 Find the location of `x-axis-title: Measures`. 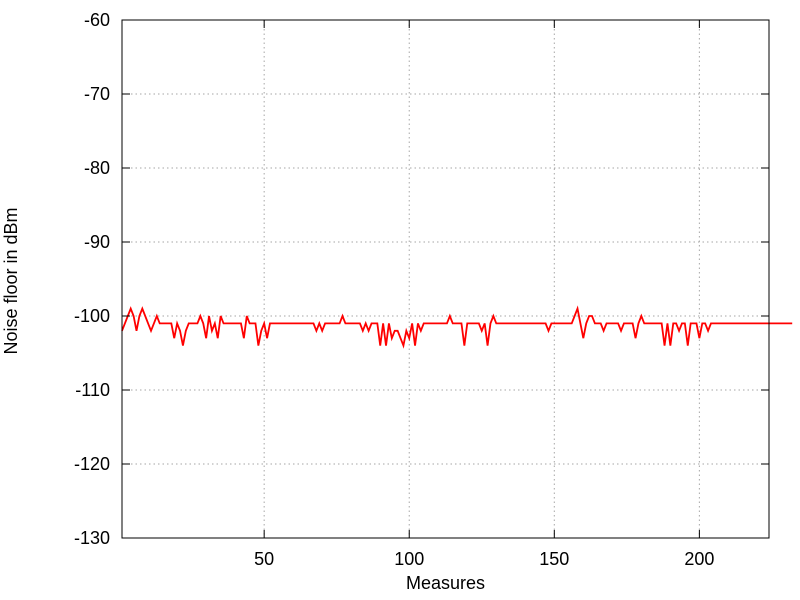

x-axis-title: Measures is located at coordinates (445, 583).